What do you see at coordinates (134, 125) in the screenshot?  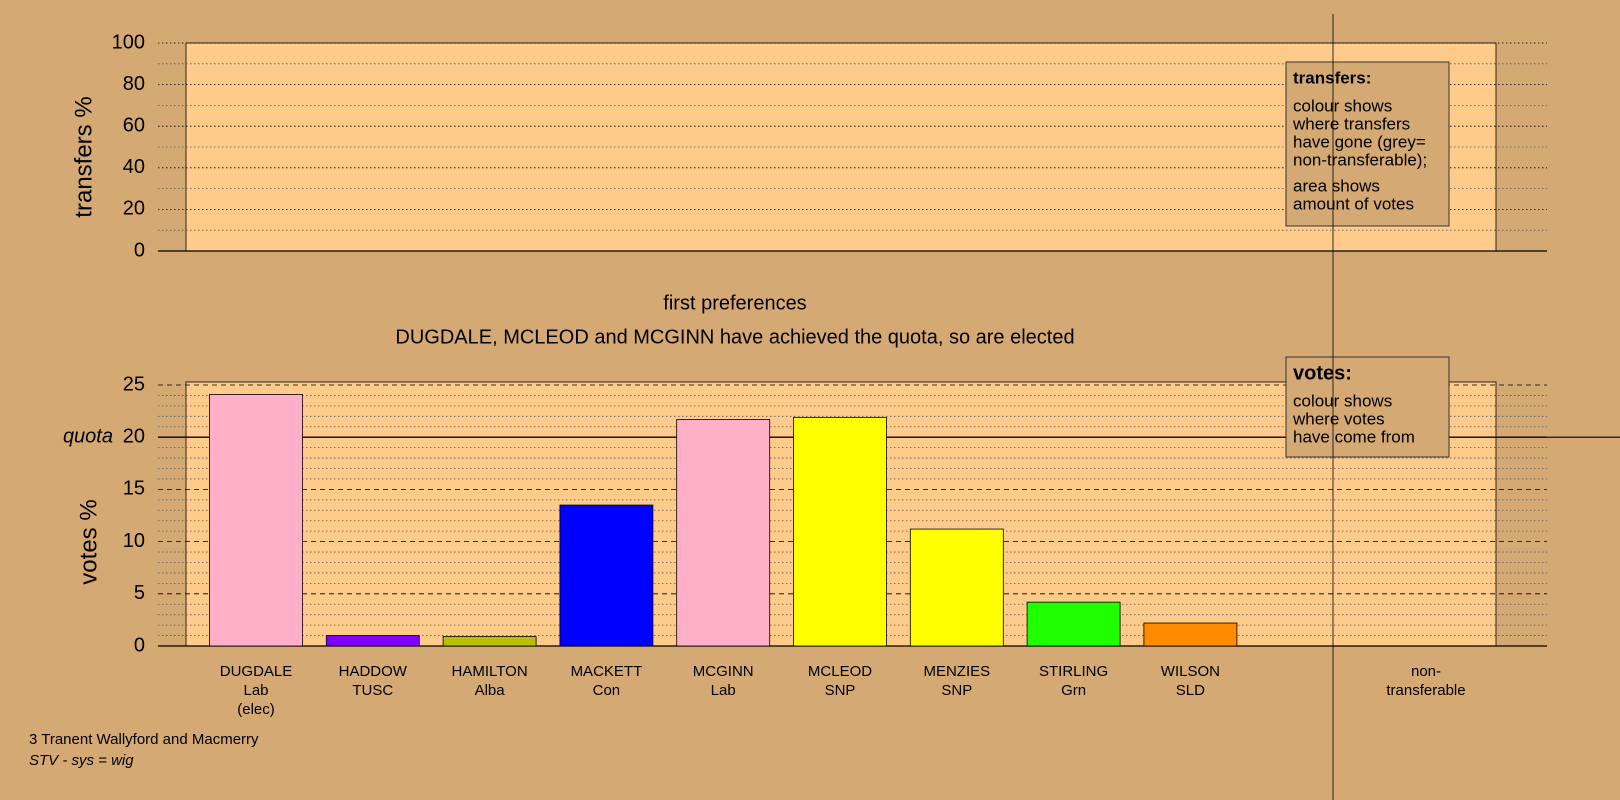 I see `y-tick-label: 60` at bounding box center [134, 125].